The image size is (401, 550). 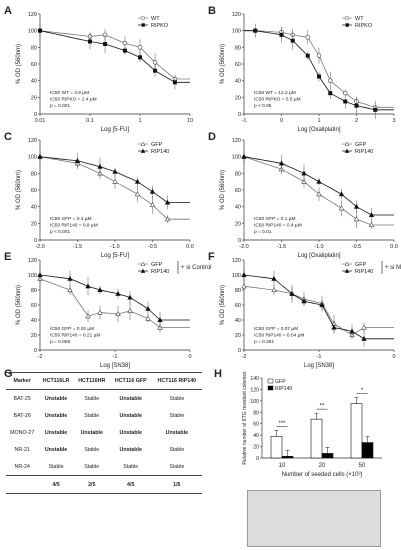 I want to click on x-tick-label: 0.01, so click(x=40, y=121).